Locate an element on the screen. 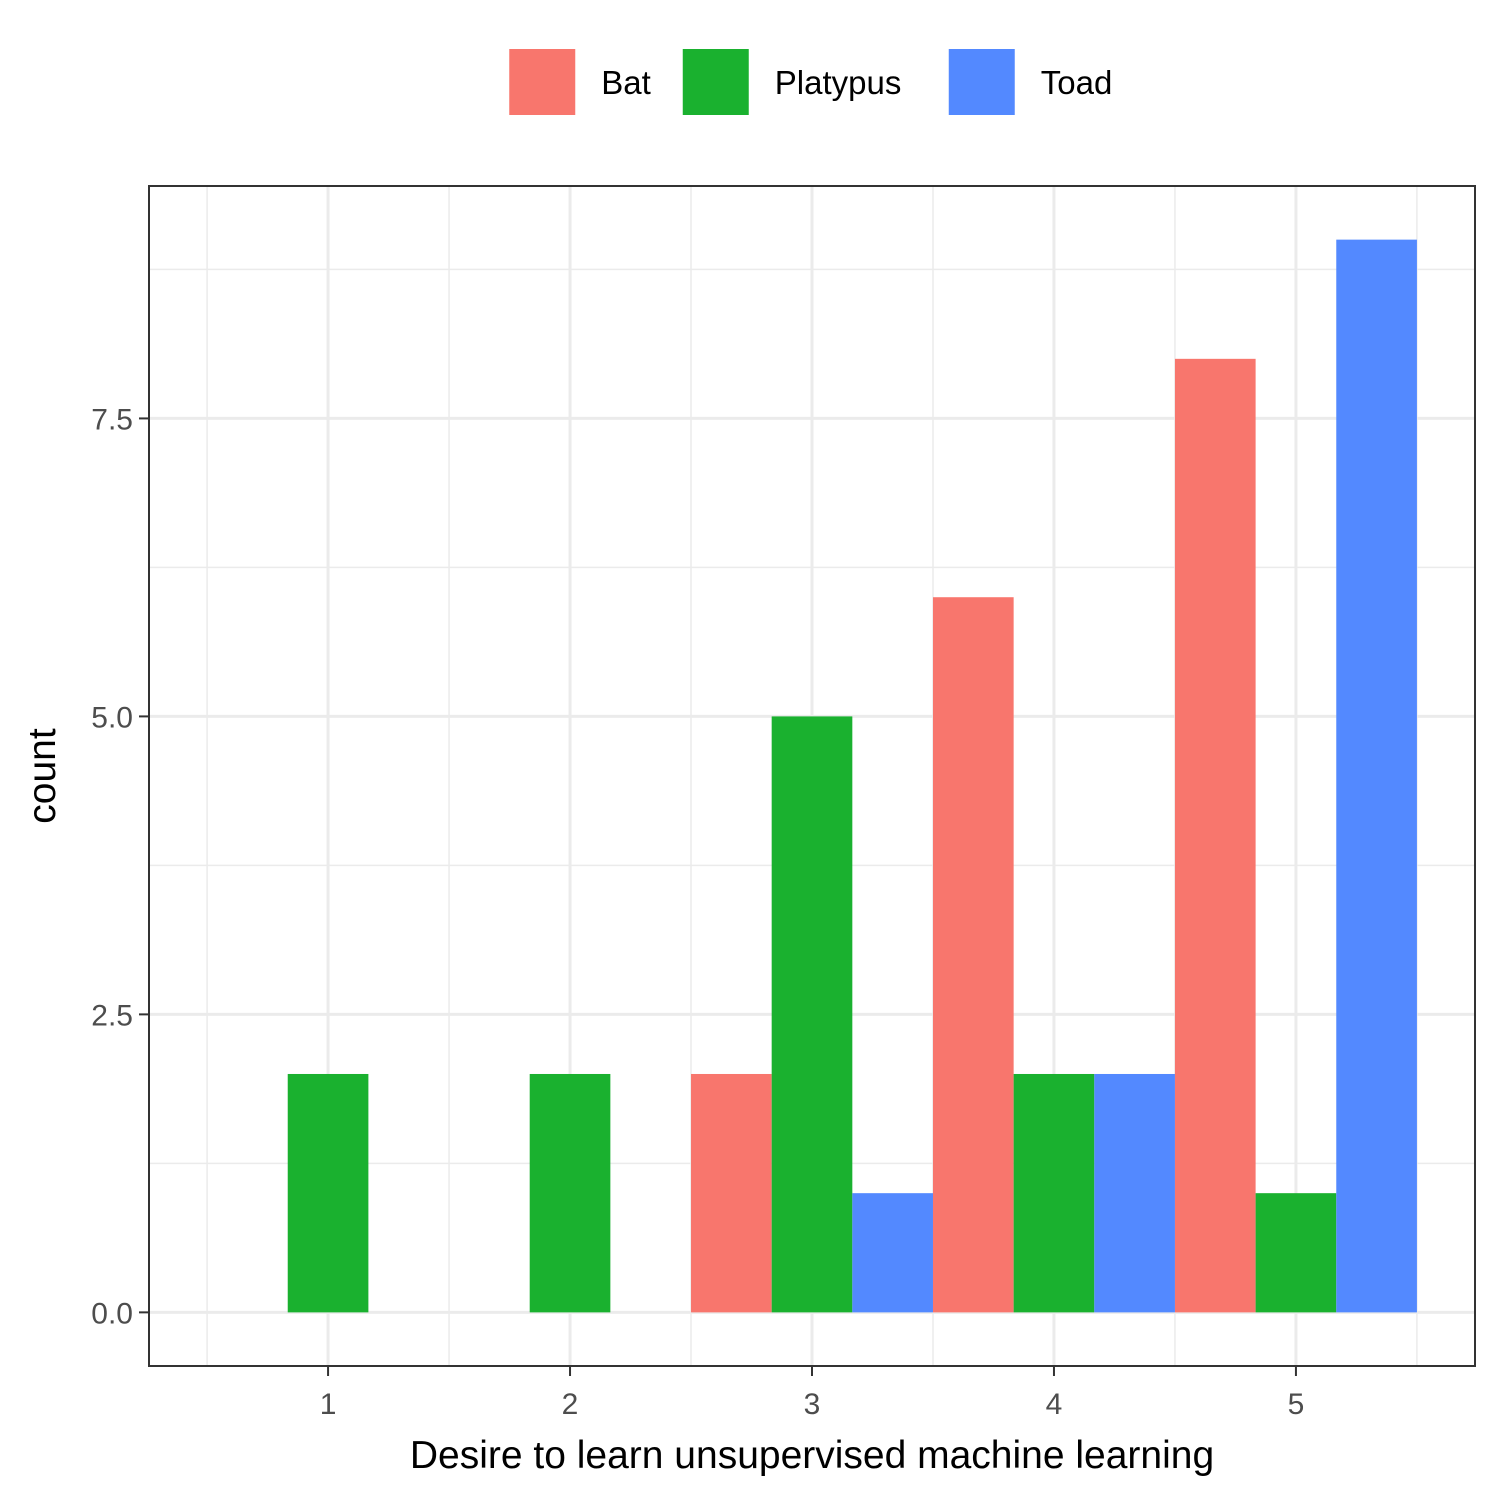 The height and width of the screenshot is (1500, 1500). legend-label-platypus: Platypus is located at coordinates (838, 82).